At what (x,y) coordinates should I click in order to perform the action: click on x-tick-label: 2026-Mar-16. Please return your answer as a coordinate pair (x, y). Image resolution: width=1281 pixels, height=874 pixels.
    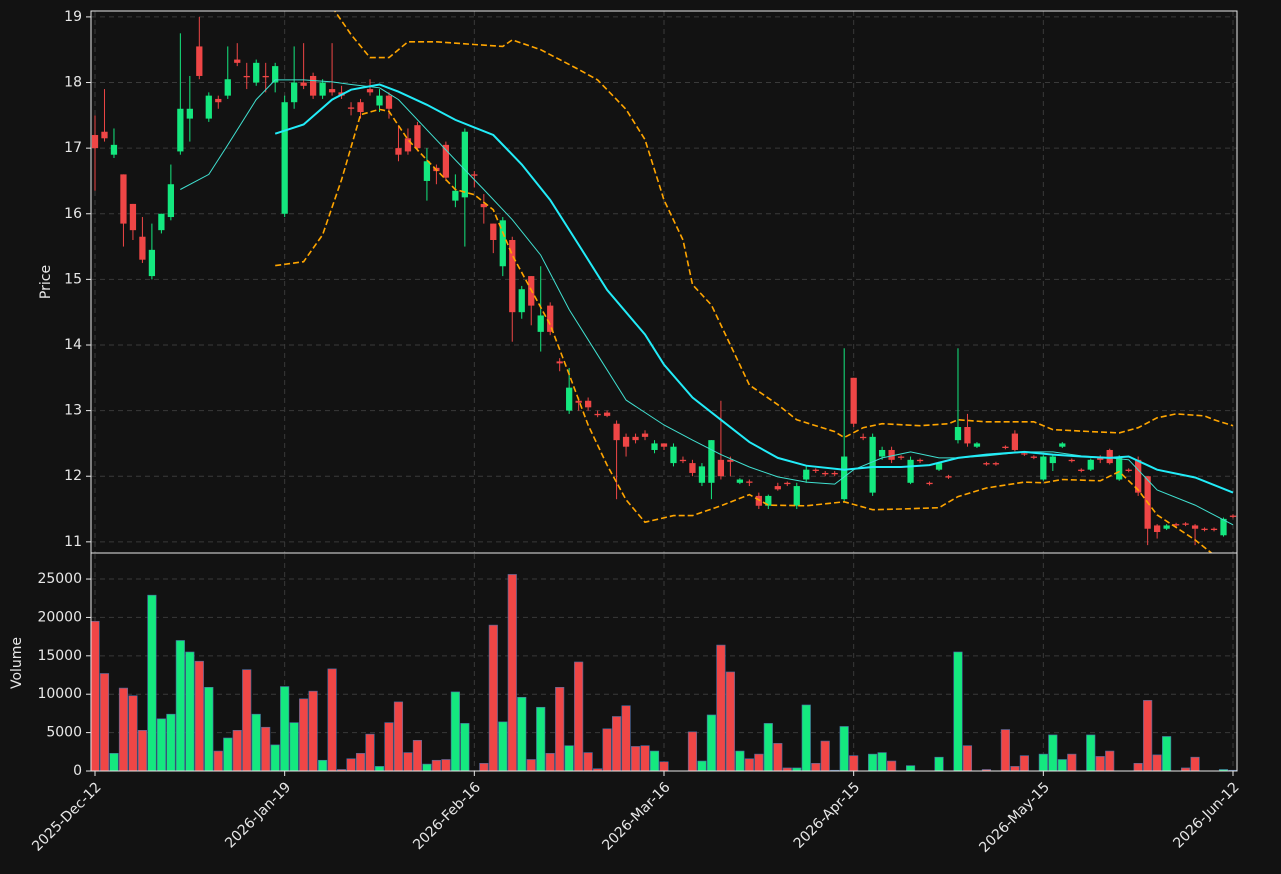
    Looking at the image, I should click on (636, 816).